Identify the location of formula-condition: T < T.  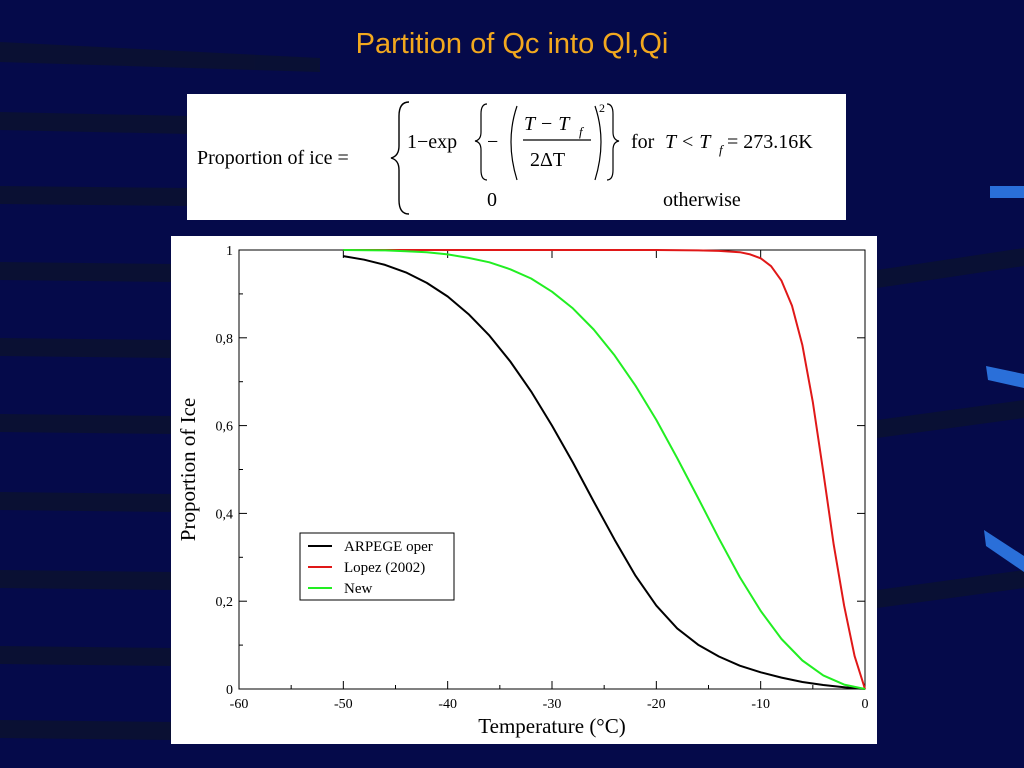
(688, 142).